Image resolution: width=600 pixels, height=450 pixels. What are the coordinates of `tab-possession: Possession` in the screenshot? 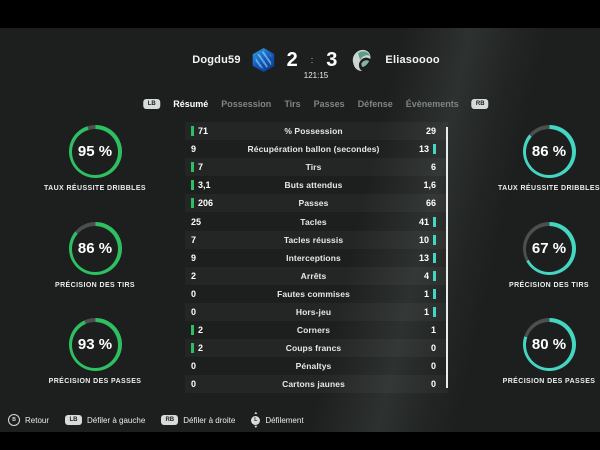 It's located at (246, 103).